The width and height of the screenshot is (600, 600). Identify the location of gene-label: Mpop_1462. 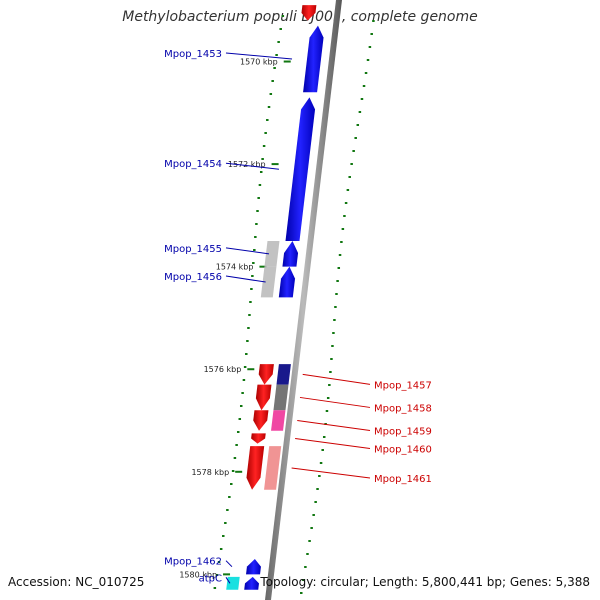
(193, 562).